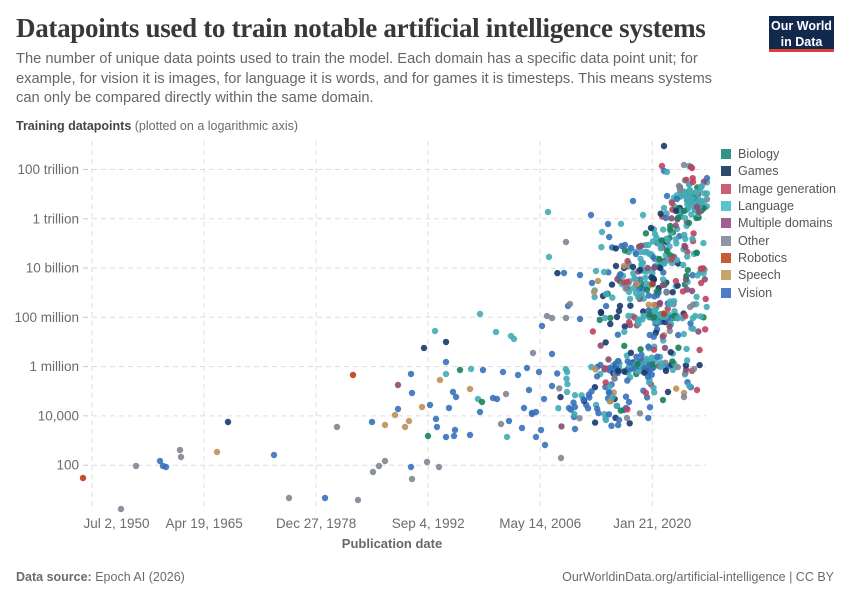  Describe the element at coordinates (652, 523) in the screenshot. I see `svg-text: Jan 21, 2020` at that location.